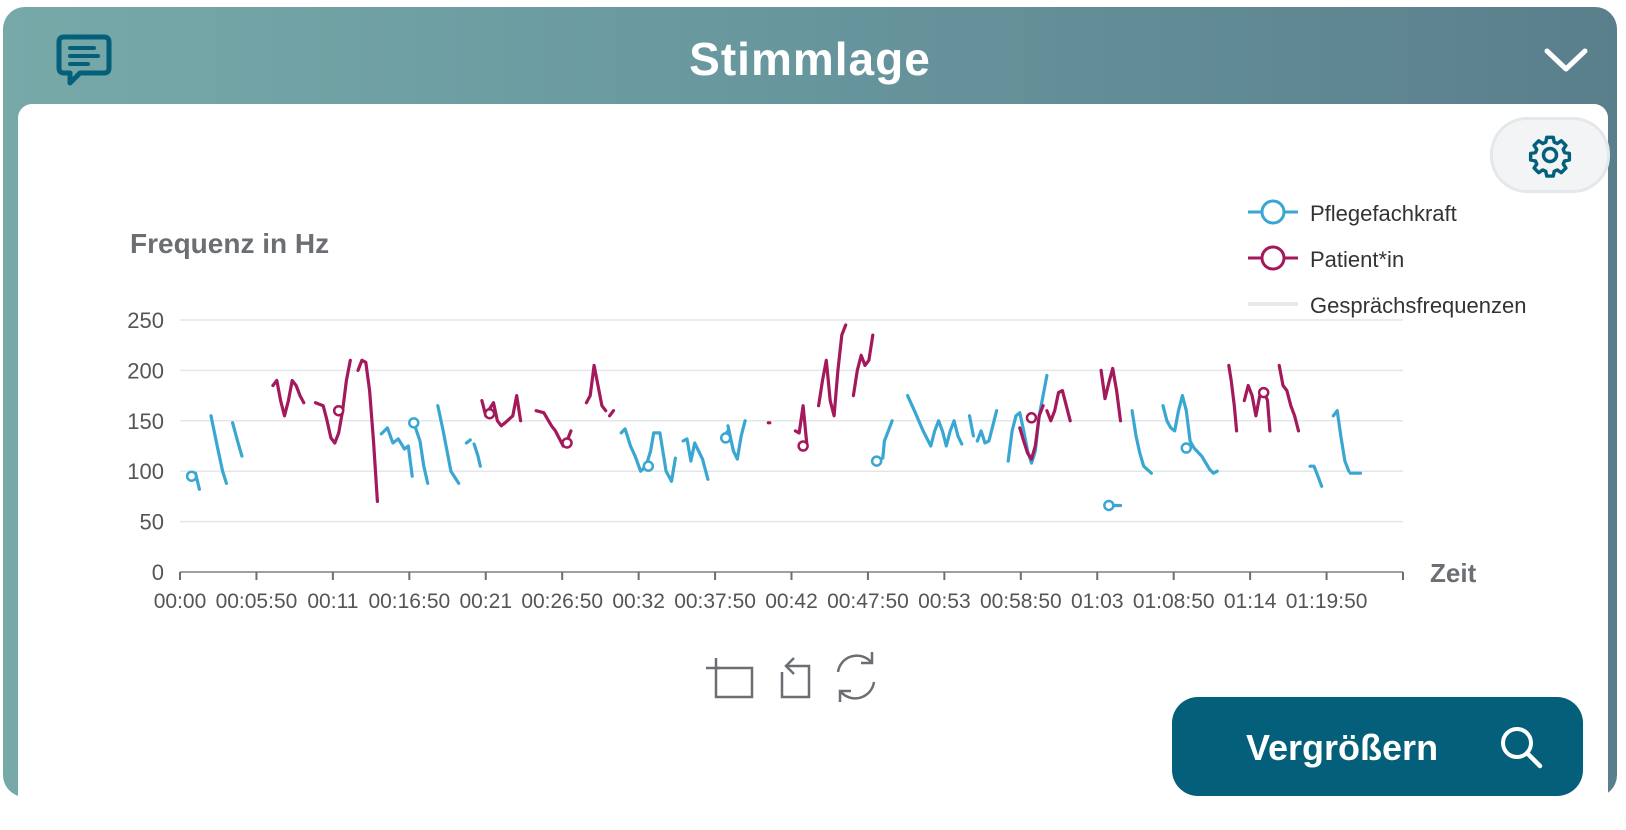 The width and height of the screenshot is (1626, 830). I want to click on x-tick-label: 00:21, so click(485, 601).